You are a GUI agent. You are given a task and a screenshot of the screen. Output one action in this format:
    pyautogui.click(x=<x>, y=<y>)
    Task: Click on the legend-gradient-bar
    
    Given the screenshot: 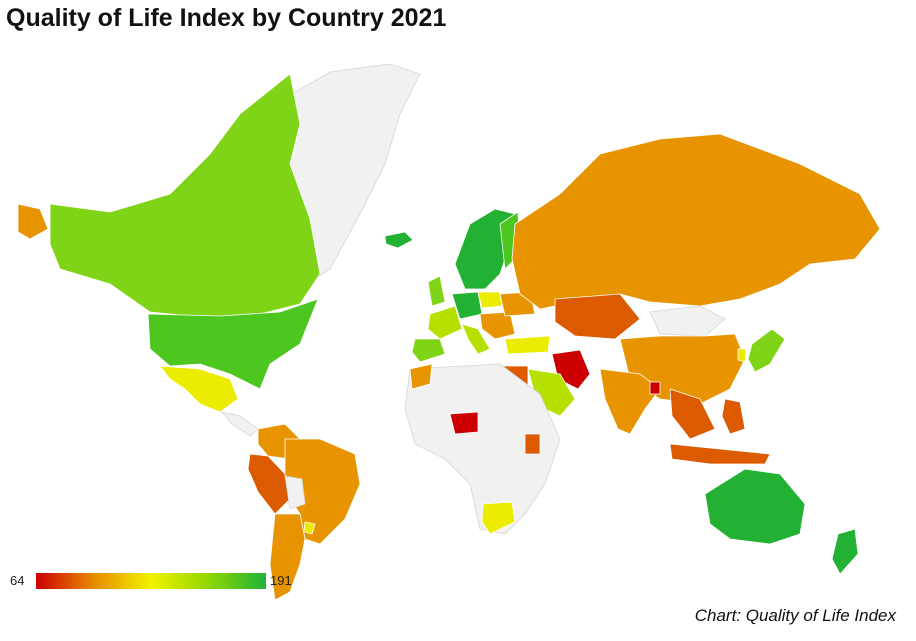 What is the action you would take?
    pyautogui.click(x=151, y=581)
    